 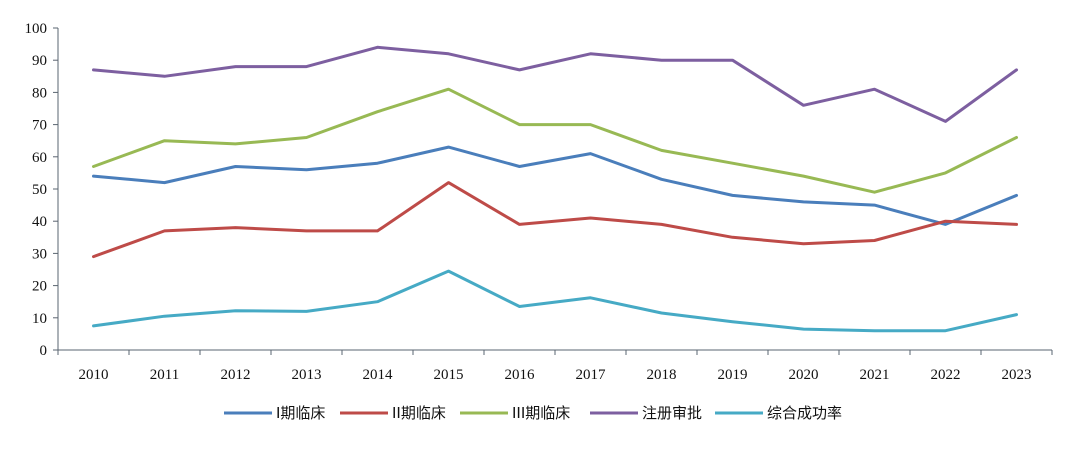 I want to click on x-tick-label: 2014, so click(x=378, y=375).